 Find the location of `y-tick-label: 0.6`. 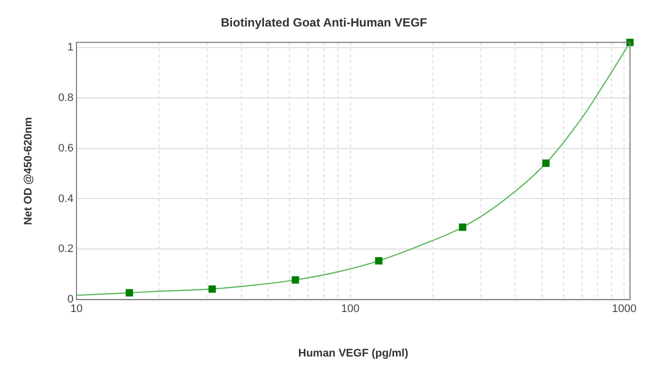

y-tick-label: 0.6 is located at coordinates (66, 148).